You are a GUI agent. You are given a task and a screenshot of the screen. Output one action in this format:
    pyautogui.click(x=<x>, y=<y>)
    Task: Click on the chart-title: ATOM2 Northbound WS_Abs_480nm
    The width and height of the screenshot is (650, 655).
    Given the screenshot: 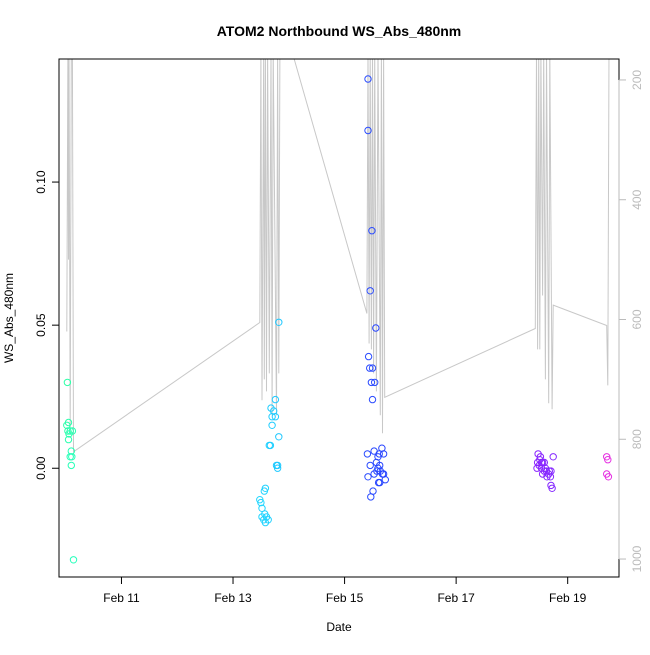 What is the action you would take?
    pyautogui.click(x=339, y=31)
    